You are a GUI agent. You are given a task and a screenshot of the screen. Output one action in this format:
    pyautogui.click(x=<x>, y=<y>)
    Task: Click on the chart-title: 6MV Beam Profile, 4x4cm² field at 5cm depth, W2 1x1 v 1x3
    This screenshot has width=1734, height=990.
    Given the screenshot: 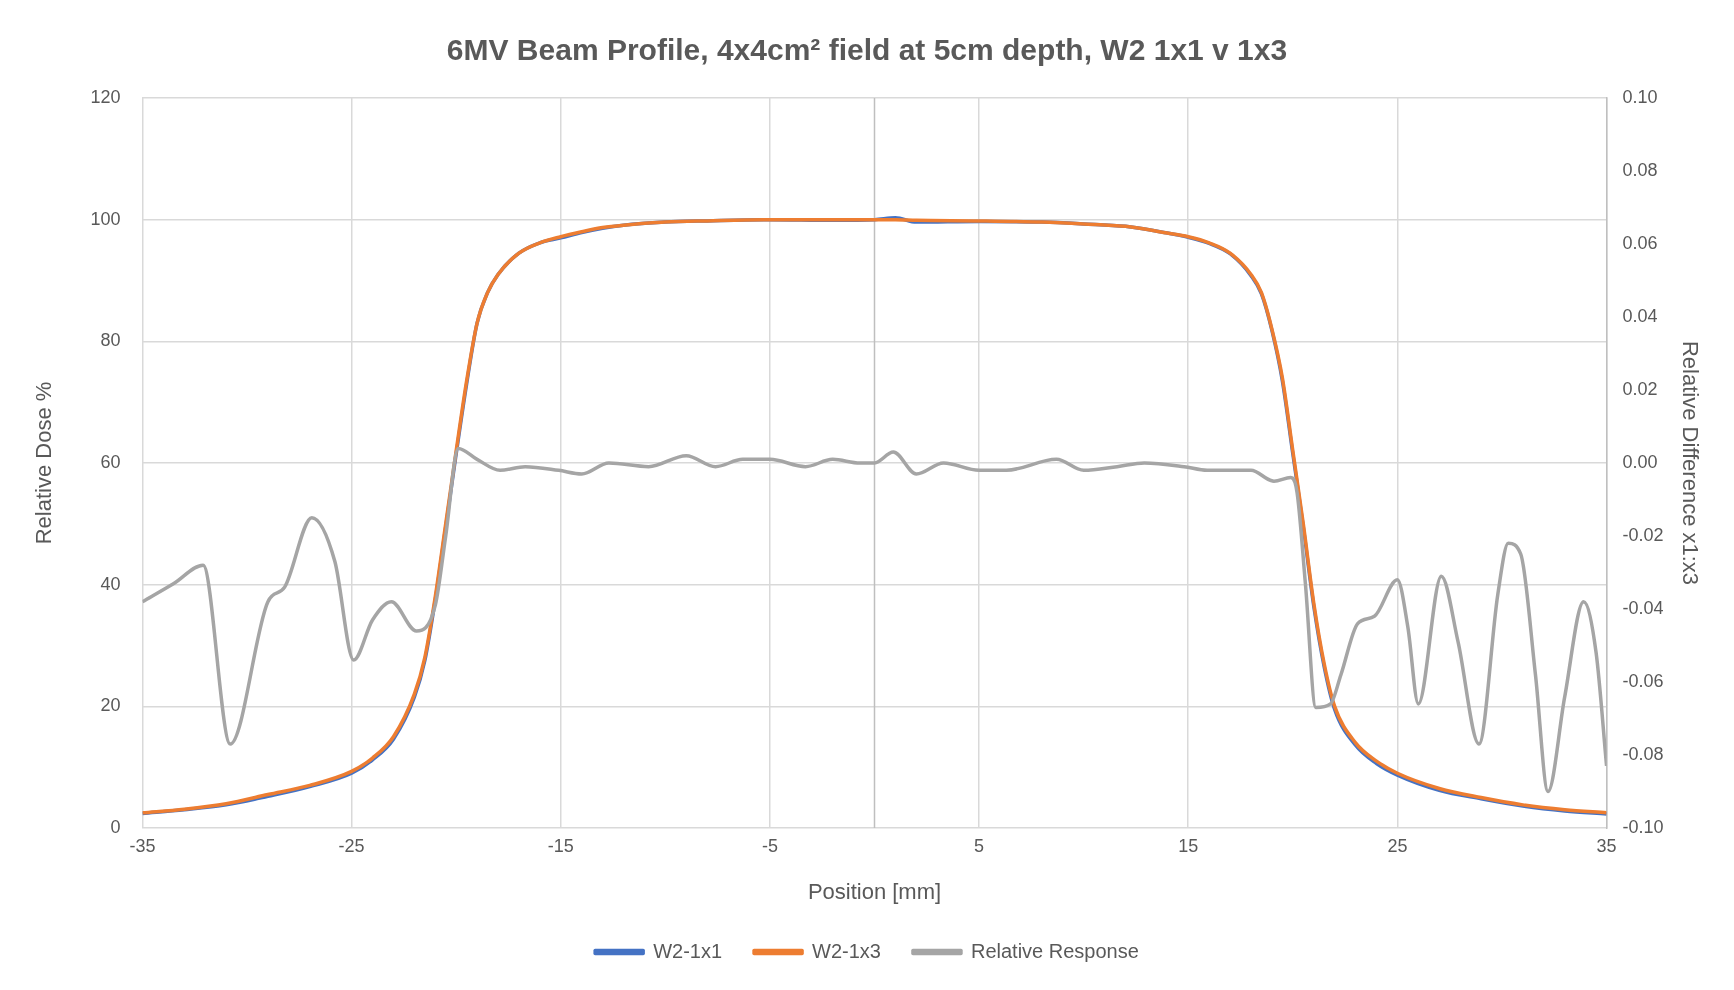 What is the action you would take?
    pyautogui.click(x=867, y=50)
    